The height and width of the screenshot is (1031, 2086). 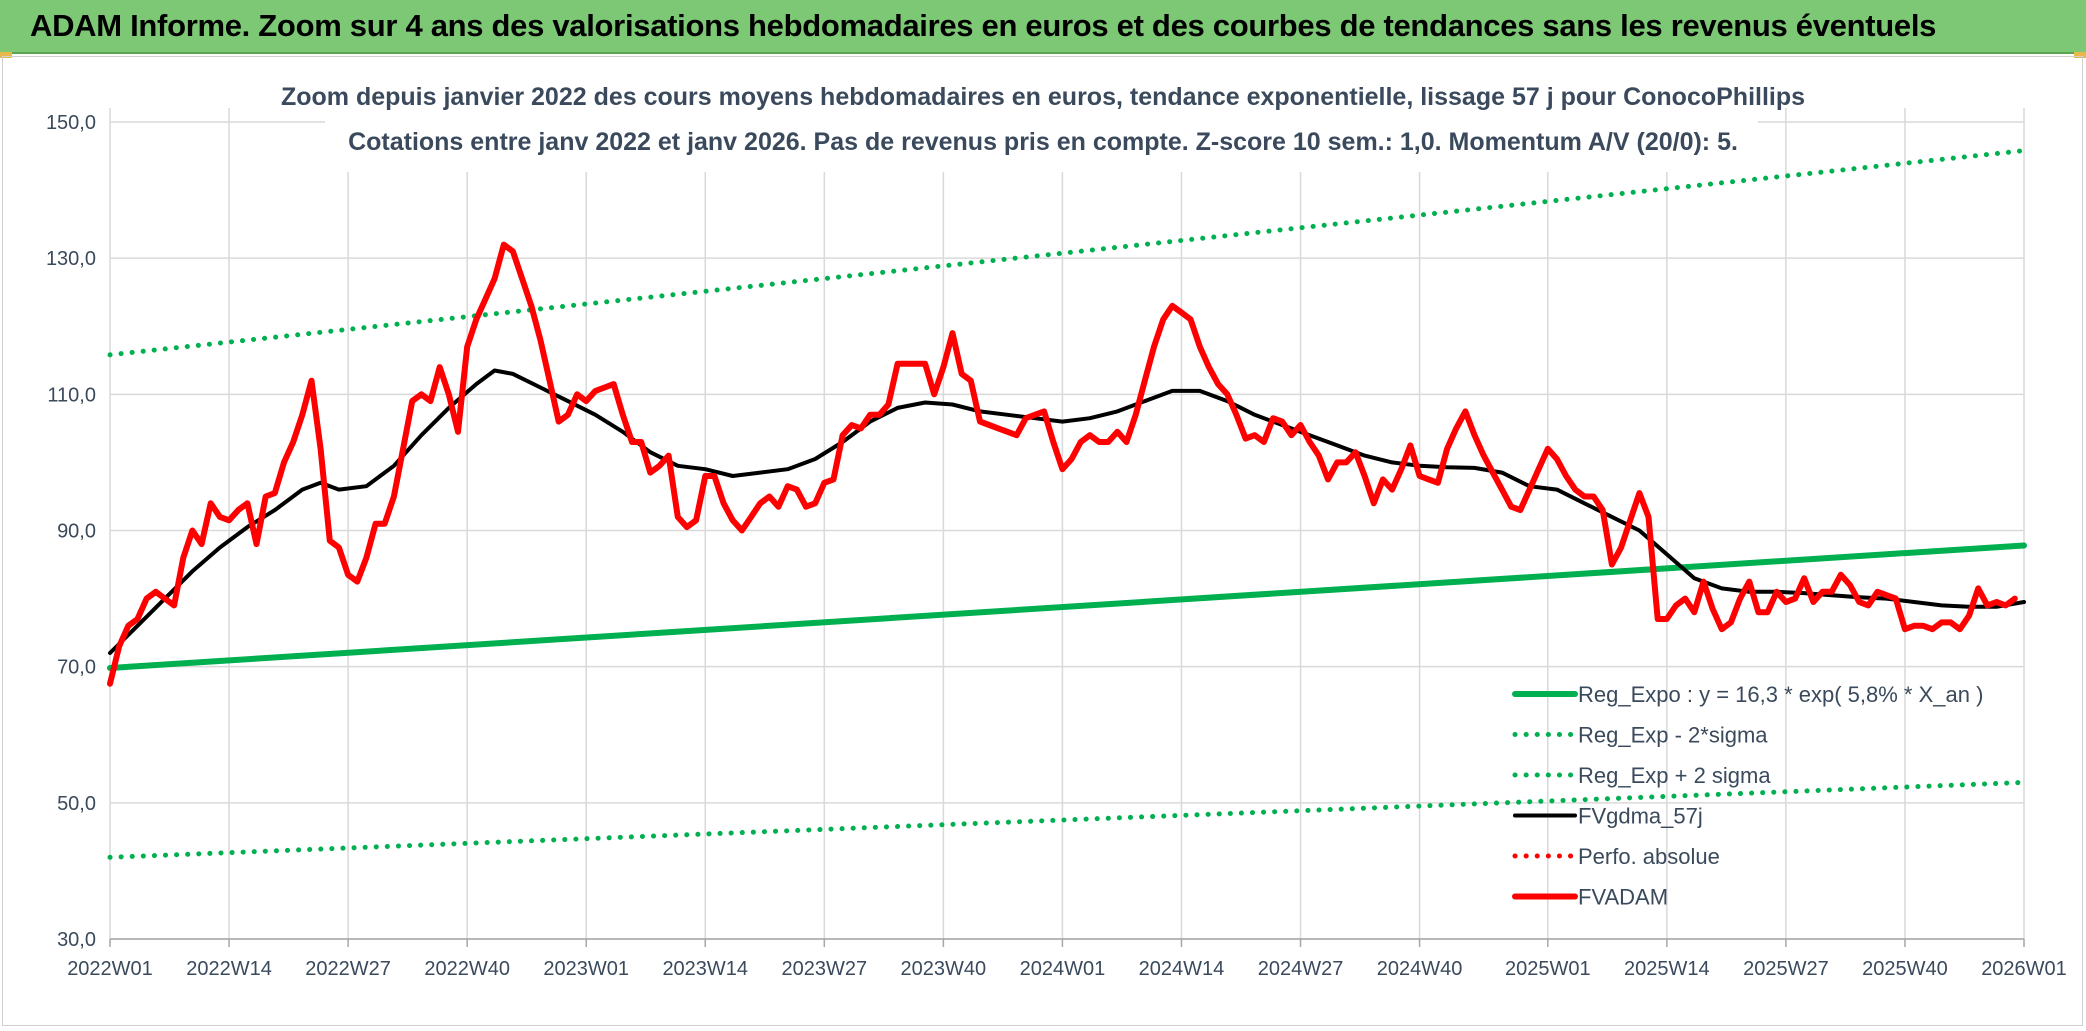 What do you see at coordinates (1667, 969) in the screenshot?
I see `x-tick-label: 2025W14` at bounding box center [1667, 969].